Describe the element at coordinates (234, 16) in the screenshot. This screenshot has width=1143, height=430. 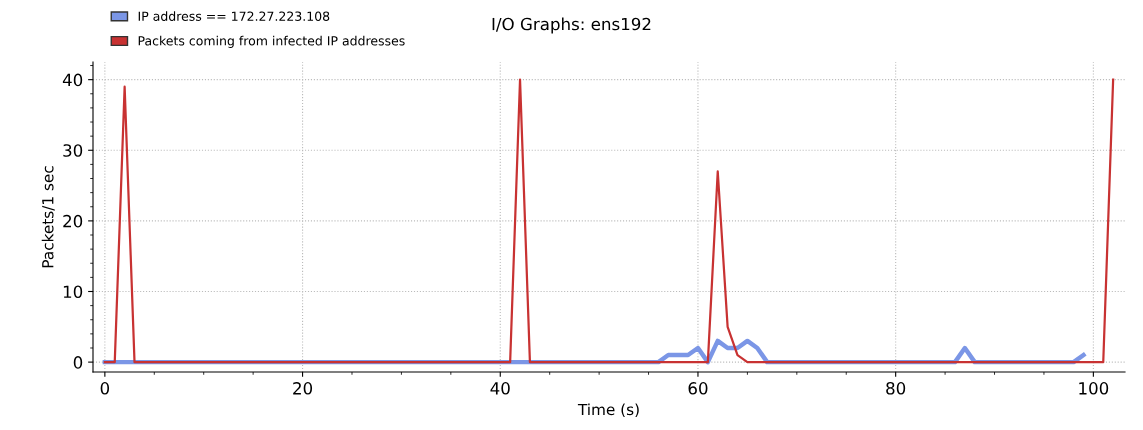
I see `legend-label: IP address == 172.27.223.108` at that location.